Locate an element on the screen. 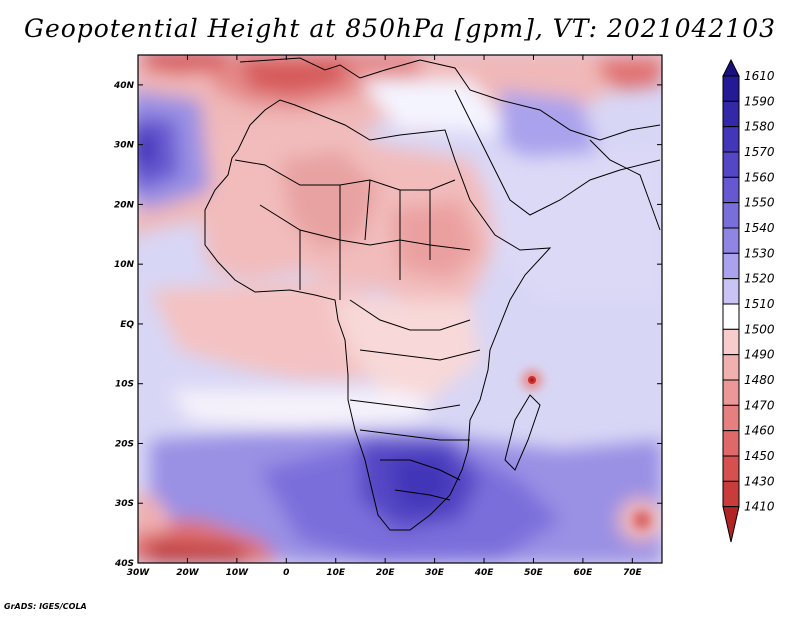 The width and height of the screenshot is (800, 618). colorbar-label: 1410 is located at coordinates (759, 507).